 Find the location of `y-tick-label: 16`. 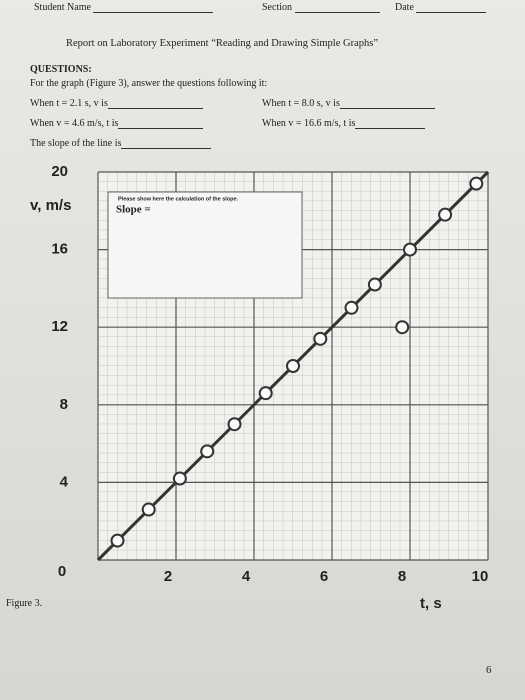

y-tick-label: 16 is located at coordinates (59, 249).